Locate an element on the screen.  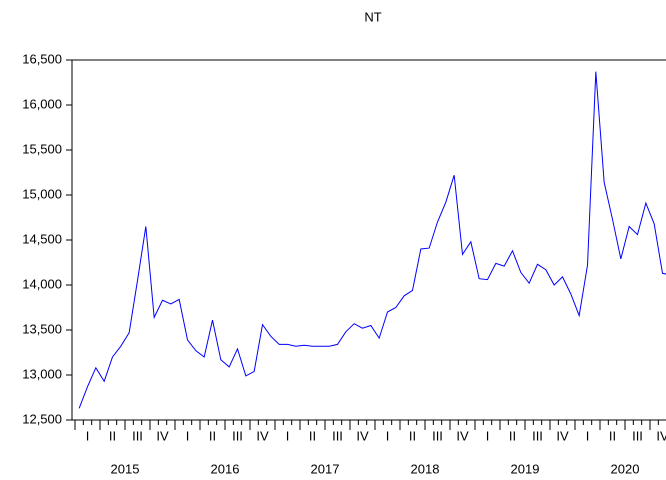
x-year-label: 2019 is located at coordinates (525, 468).